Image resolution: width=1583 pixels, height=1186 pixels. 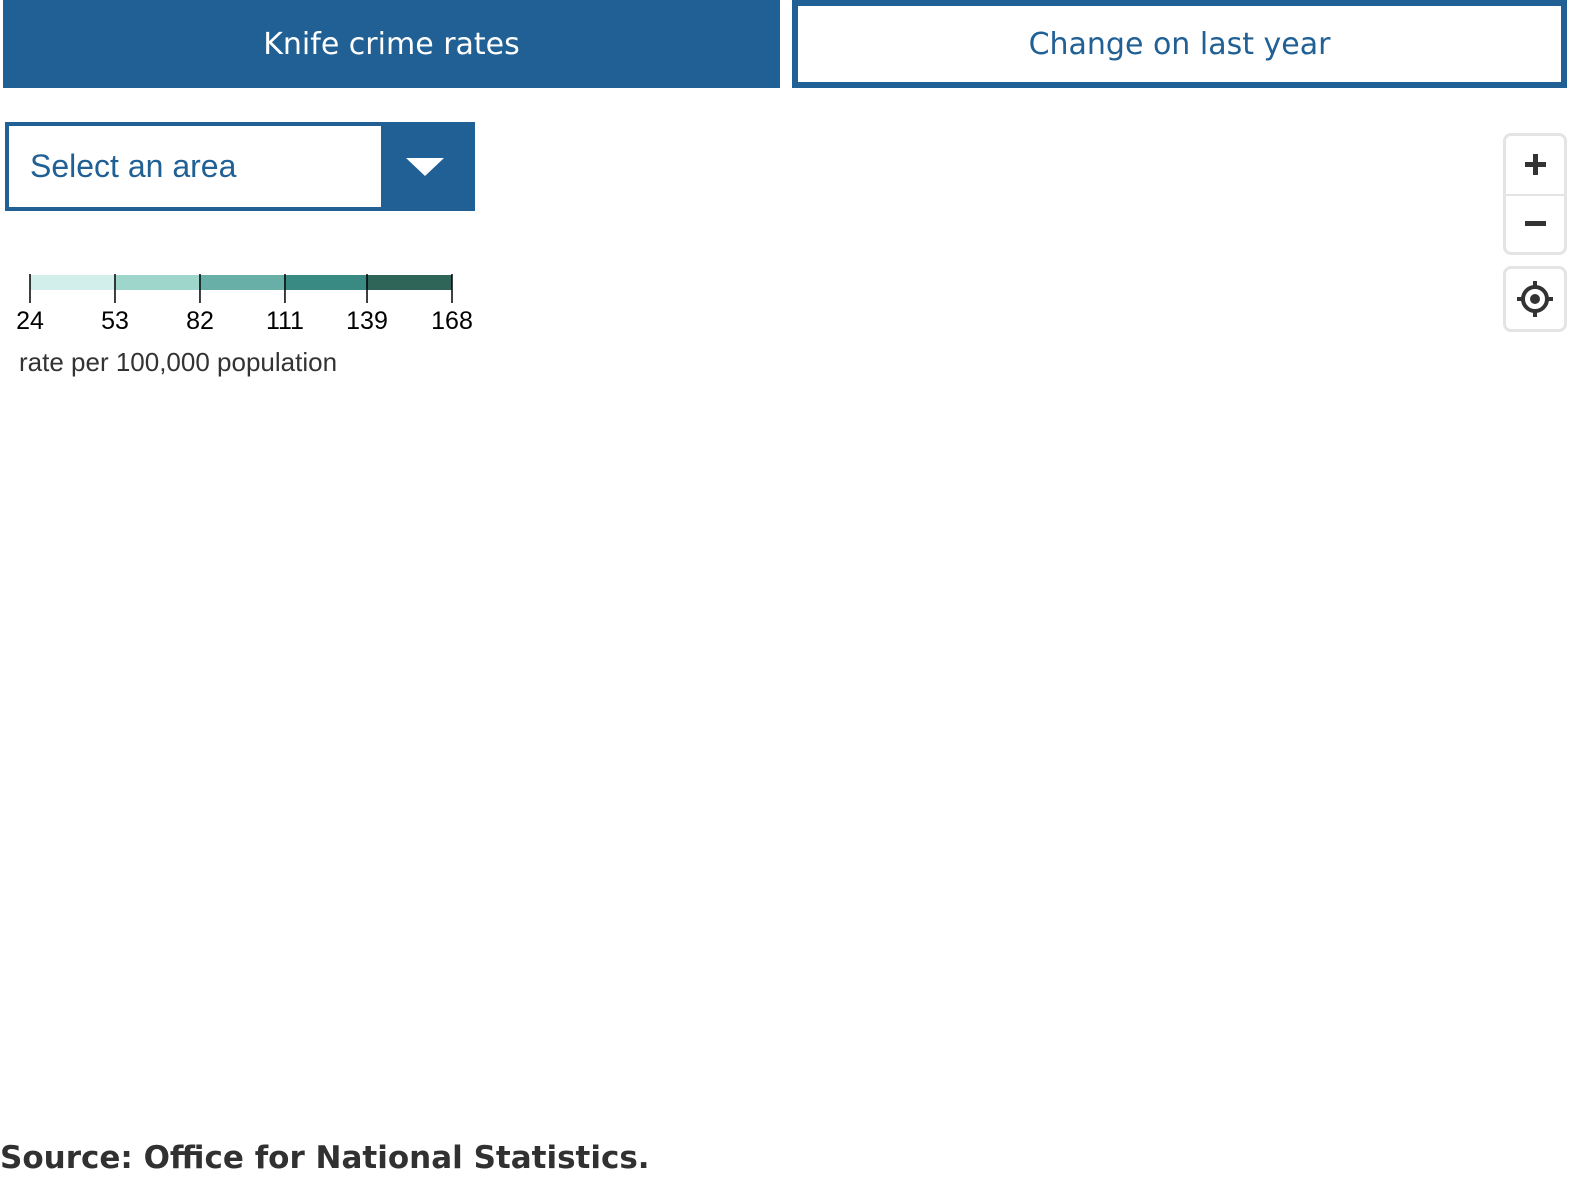 What do you see at coordinates (178, 362) in the screenshot?
I see `legend-note: rate per 100,000 population` at bounding box center [178, 362].